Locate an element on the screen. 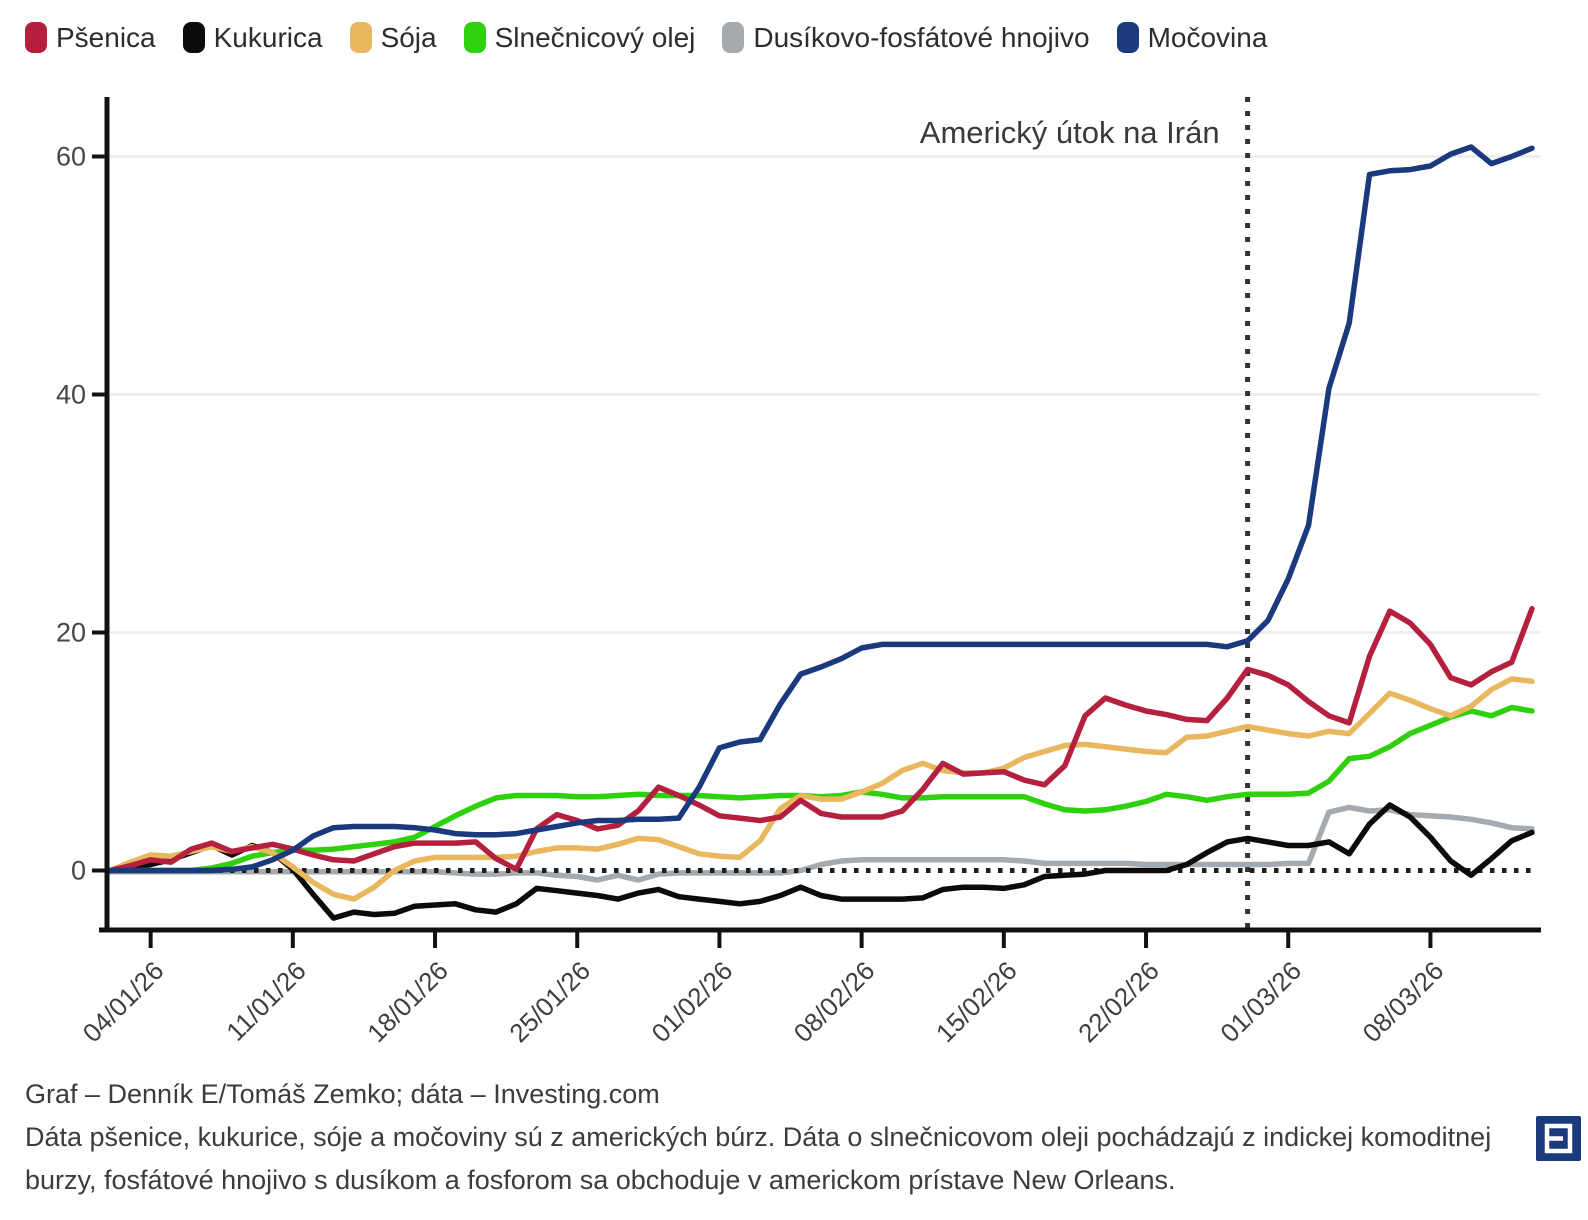 The width and height of the screenshot is (1588, 1220). legend-label: Močovina is located at coordinates (1207, 37).